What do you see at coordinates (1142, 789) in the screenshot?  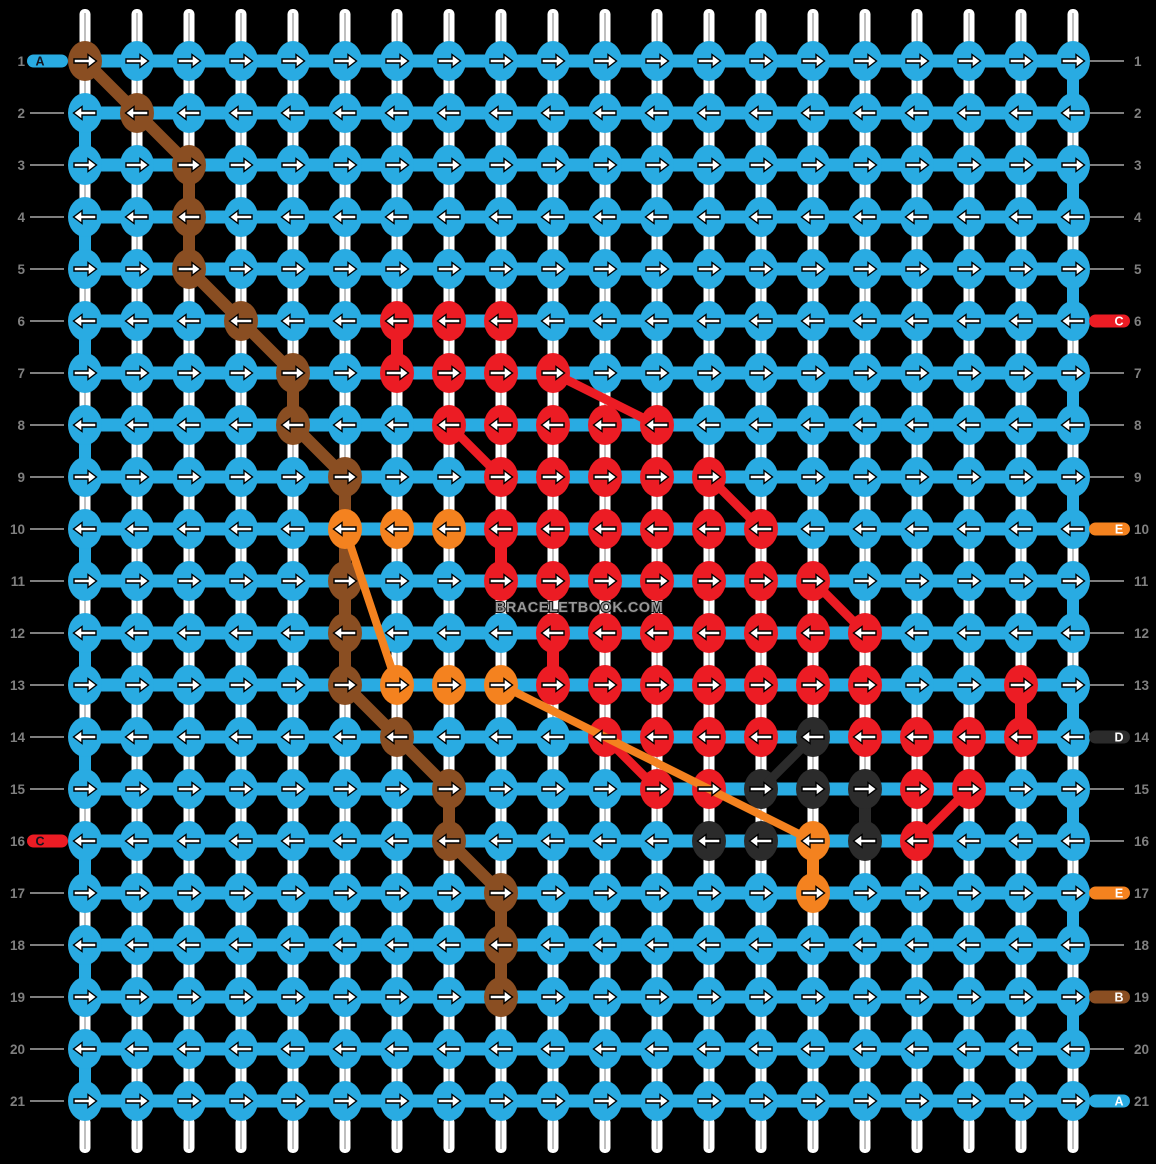 I see `row-number-right: 15` at bounding box center [1142, 789].